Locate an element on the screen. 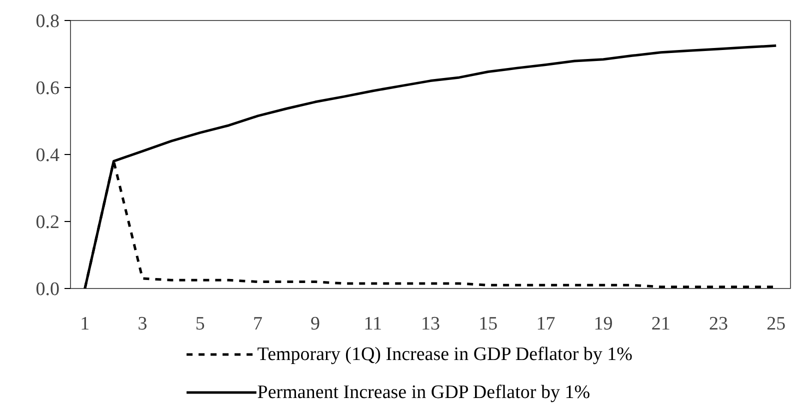  y-tick-label: 0.8 is located at coordinates (48, 21).